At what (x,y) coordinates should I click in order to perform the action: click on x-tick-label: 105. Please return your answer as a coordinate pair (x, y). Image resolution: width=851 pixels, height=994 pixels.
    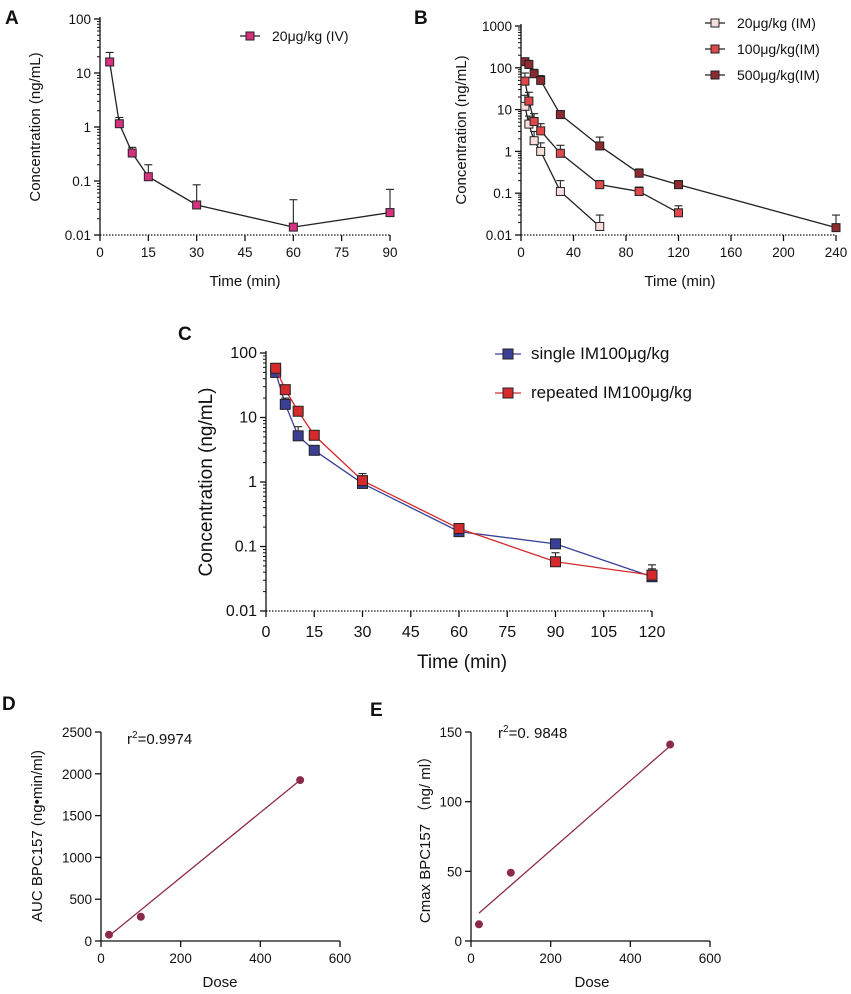
    Looking at the image, I should click on (603, 632).